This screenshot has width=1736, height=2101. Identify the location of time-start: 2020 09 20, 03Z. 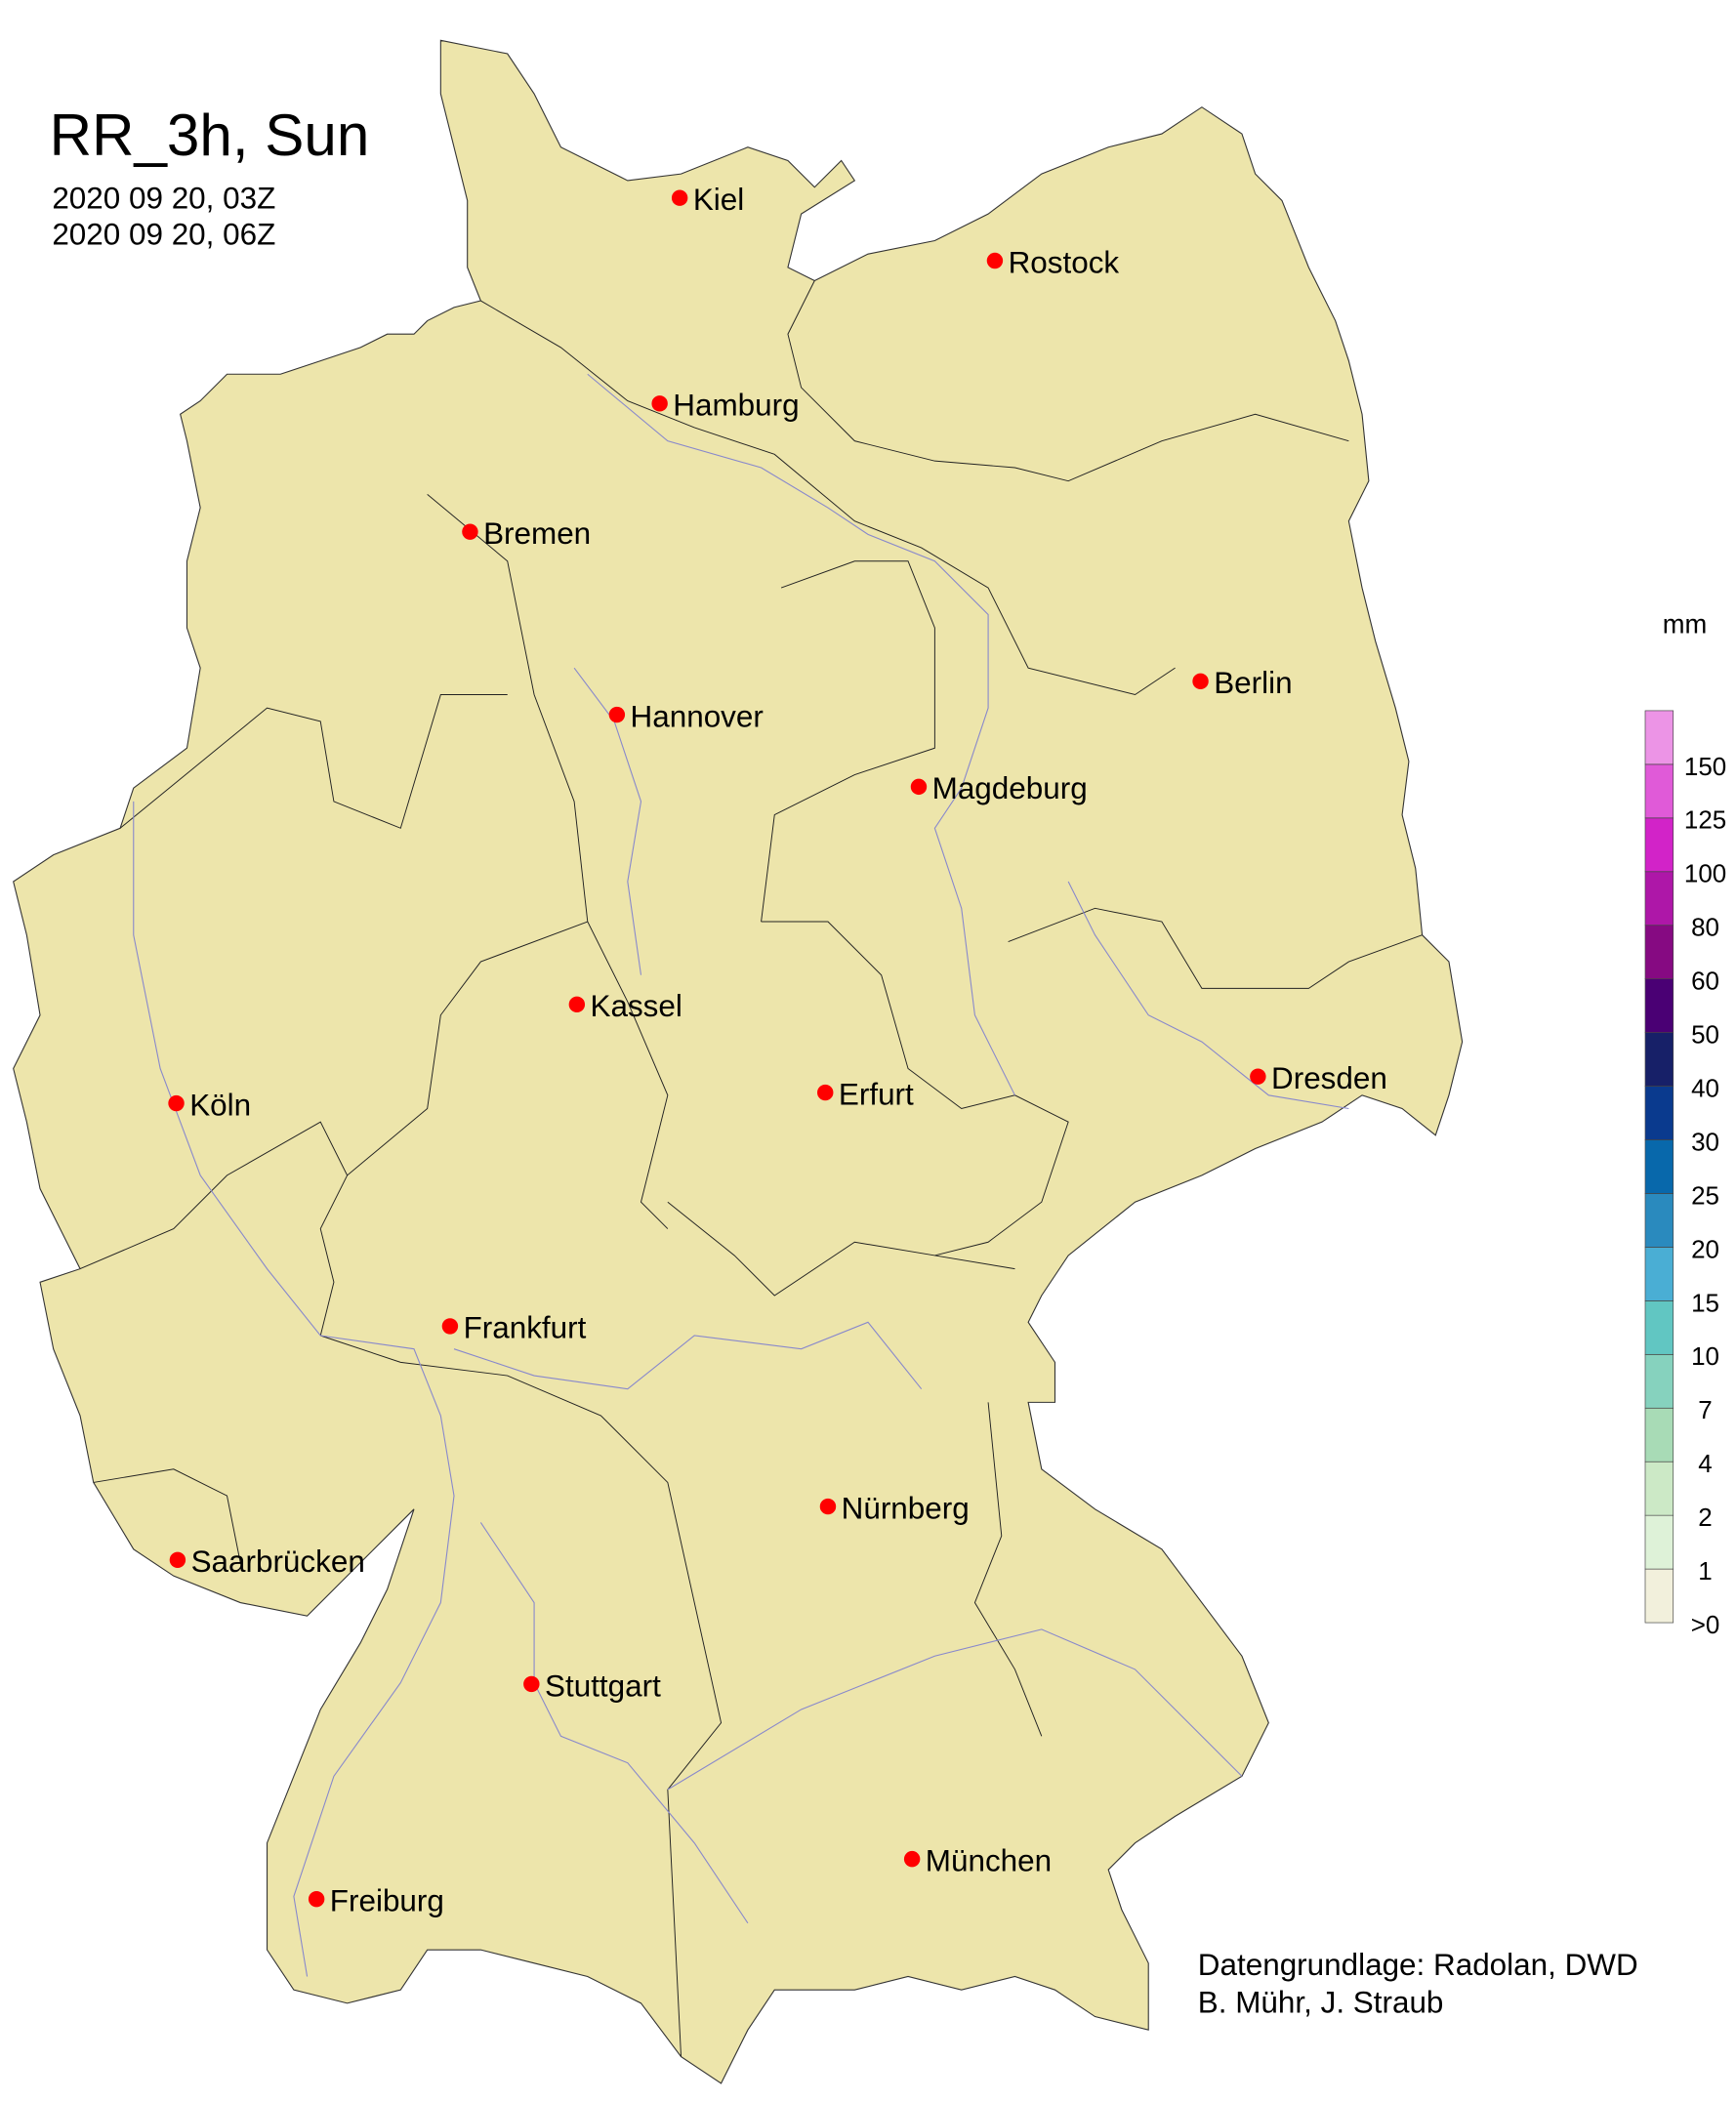
(163, 199).